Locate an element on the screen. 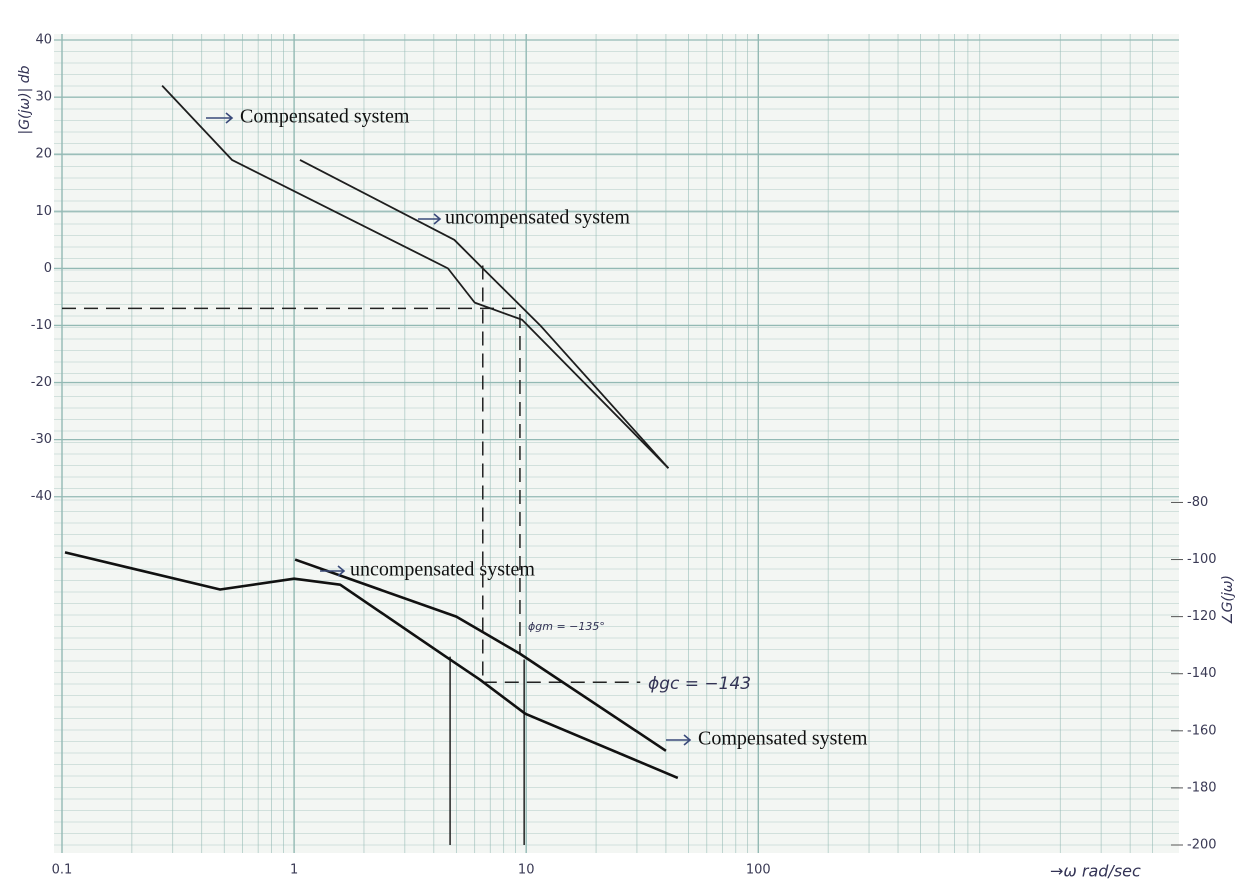 The image size is (1257, 888). y-tick-label: -30 is located at coordinates (41, 439).